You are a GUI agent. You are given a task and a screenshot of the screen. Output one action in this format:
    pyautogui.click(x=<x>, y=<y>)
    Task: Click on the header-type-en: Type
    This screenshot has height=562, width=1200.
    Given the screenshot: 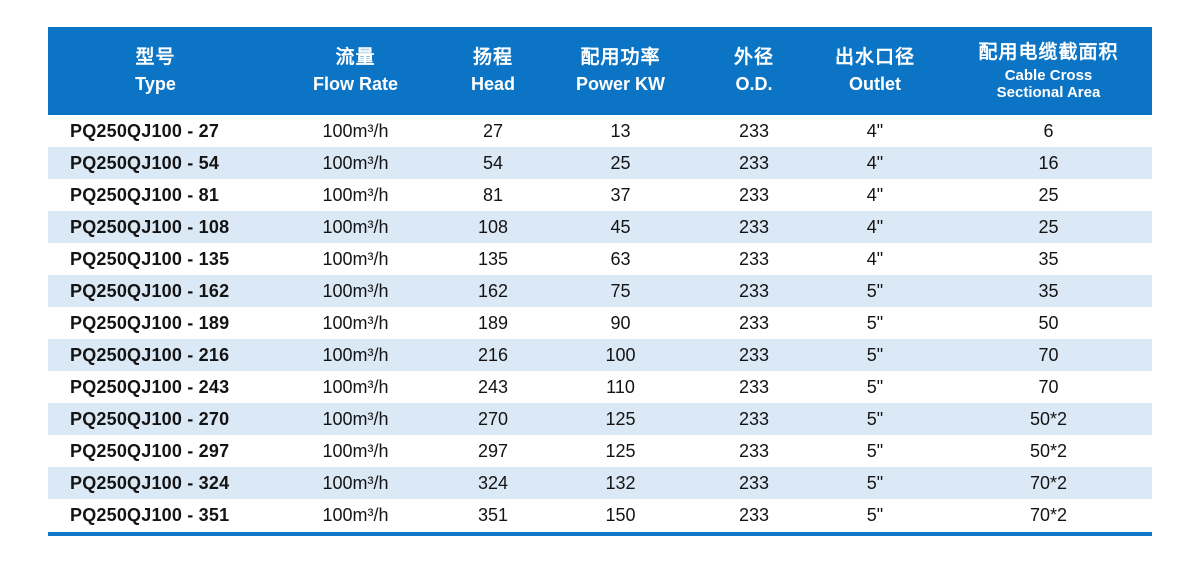 What is the action you would take?
    pyautogui.click(x=155, y=84)
    